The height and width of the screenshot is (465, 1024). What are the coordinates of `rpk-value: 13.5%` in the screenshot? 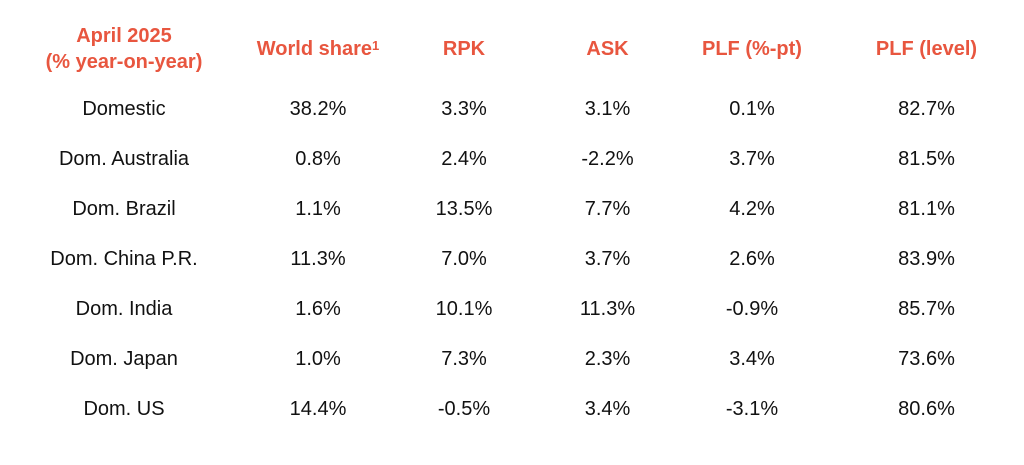 It's located at (464, 208).